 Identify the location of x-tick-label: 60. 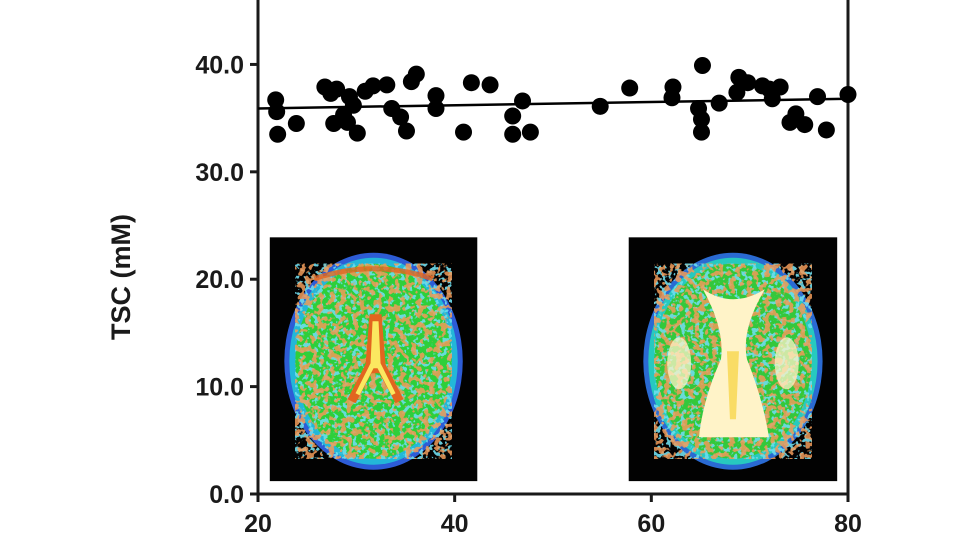
(651, 524).